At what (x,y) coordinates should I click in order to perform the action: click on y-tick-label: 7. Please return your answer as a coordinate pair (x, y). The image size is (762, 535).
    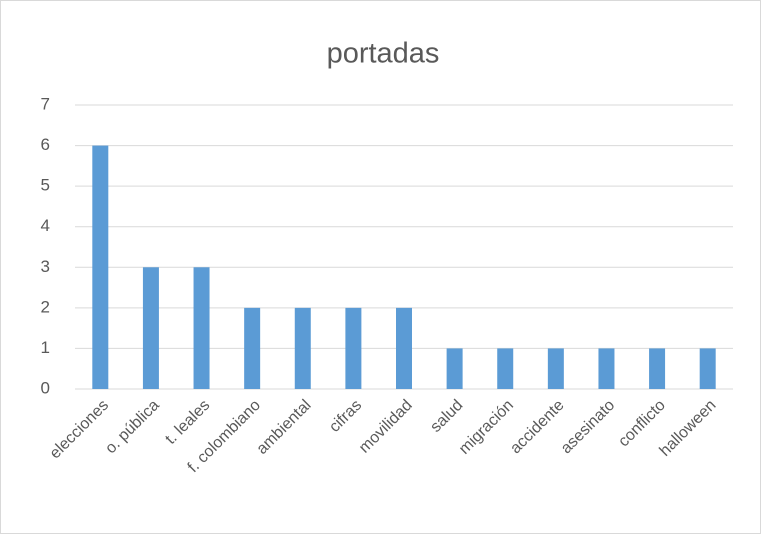
    Looking at the image, I should click on (45, 103).